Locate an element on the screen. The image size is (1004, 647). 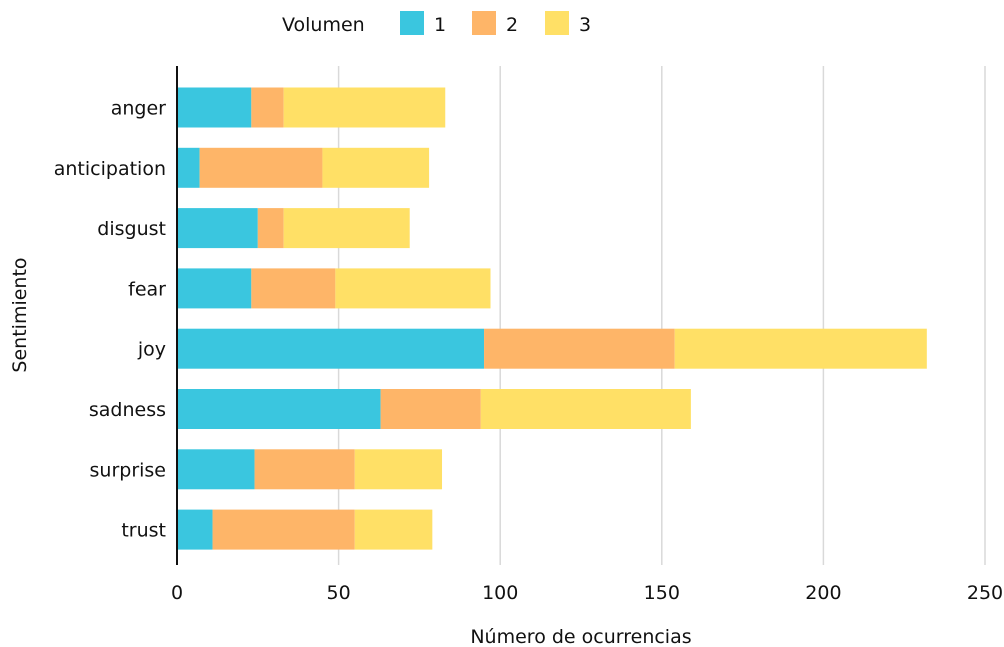
x-tick-label: 200 is located at coordinates (823, 593).